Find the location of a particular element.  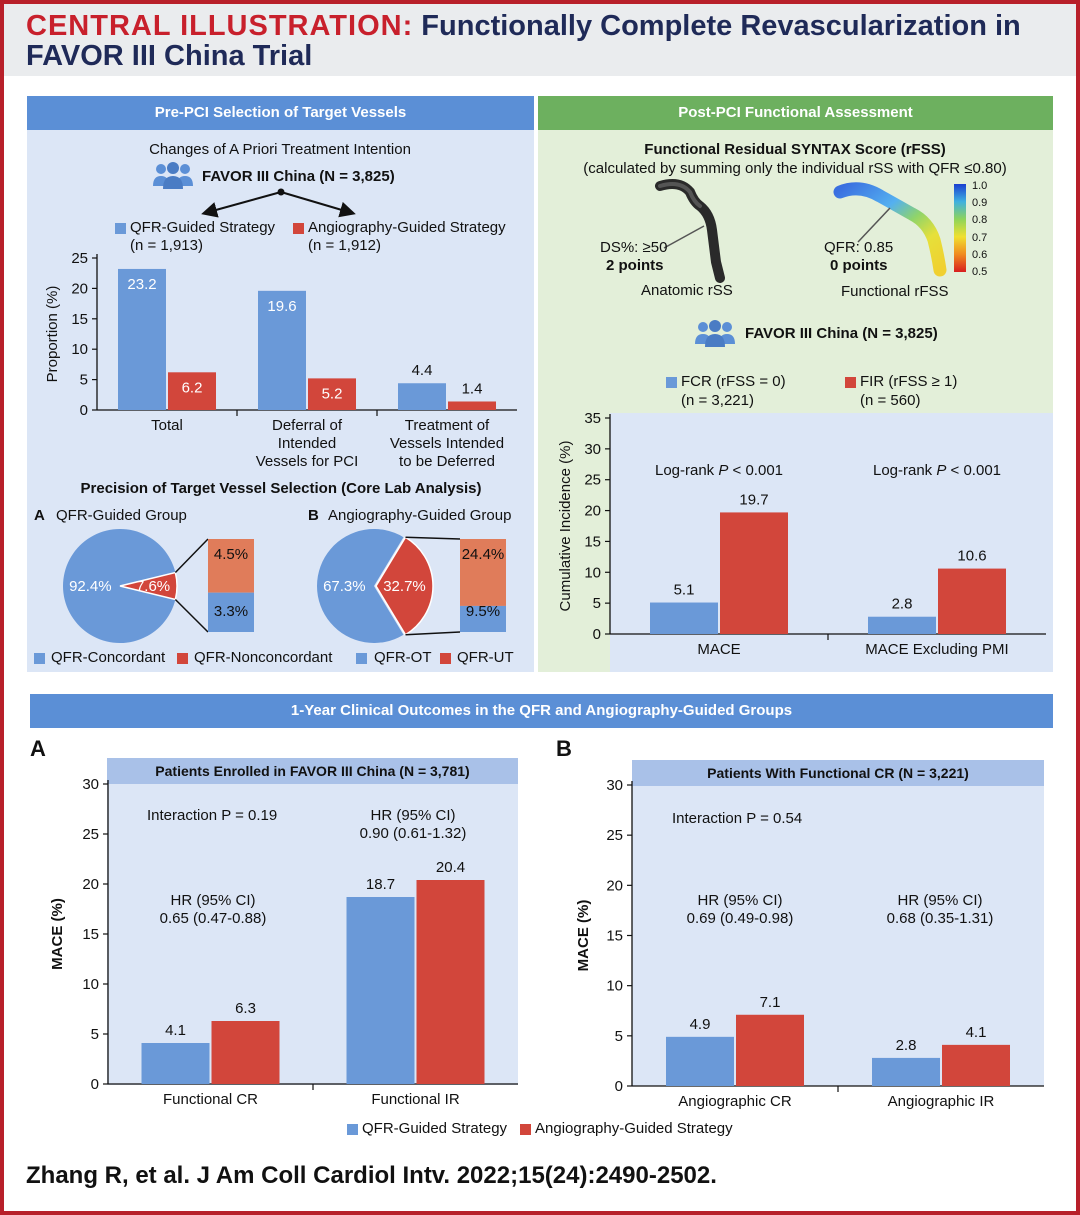

breakdown-label: 3.3% is located at coordinates (231, 611).